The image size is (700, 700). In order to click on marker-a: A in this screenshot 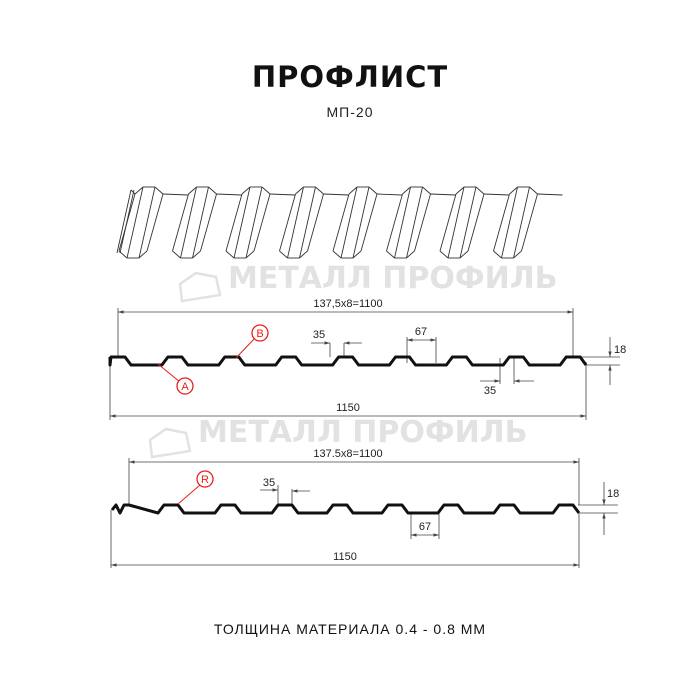, I will do `click(185, 387)`.